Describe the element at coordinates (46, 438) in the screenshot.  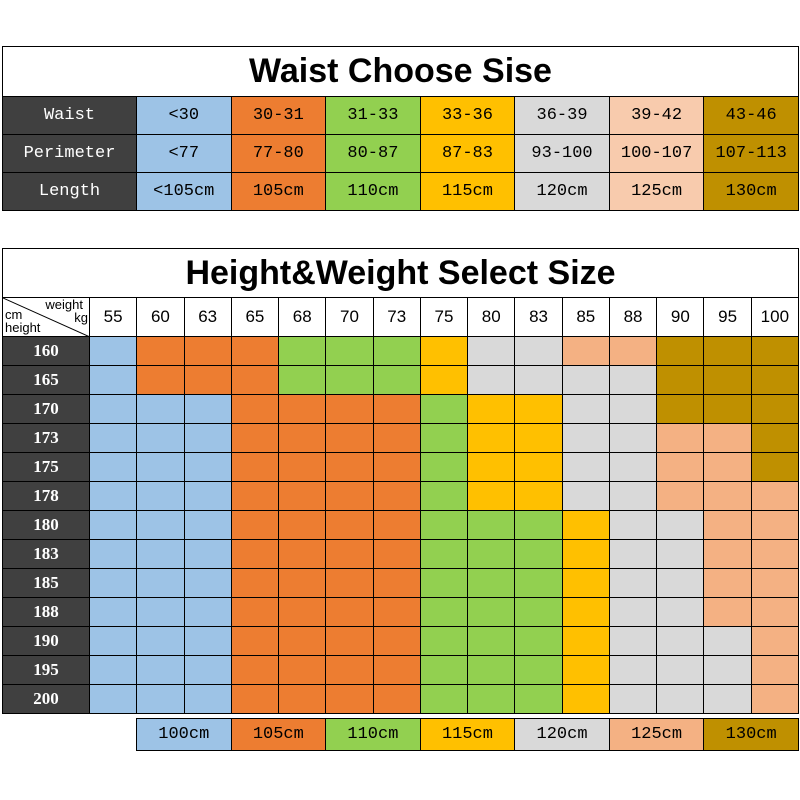
I see `height-label: 173` at that location.